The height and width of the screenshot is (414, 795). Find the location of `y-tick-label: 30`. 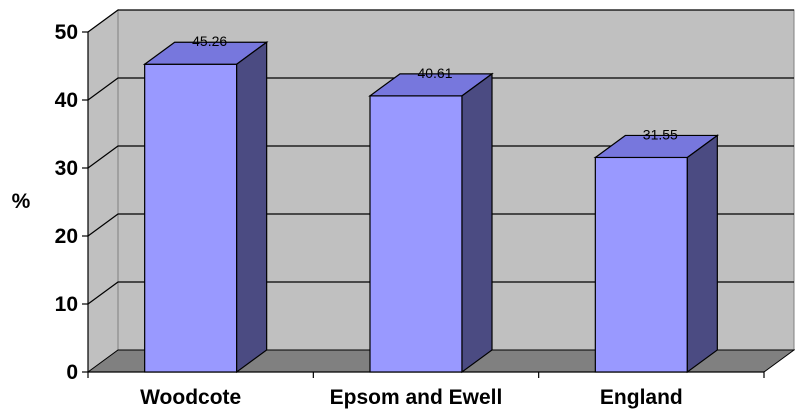

y-tick-label: 30 is located at coordinates (66, 168).